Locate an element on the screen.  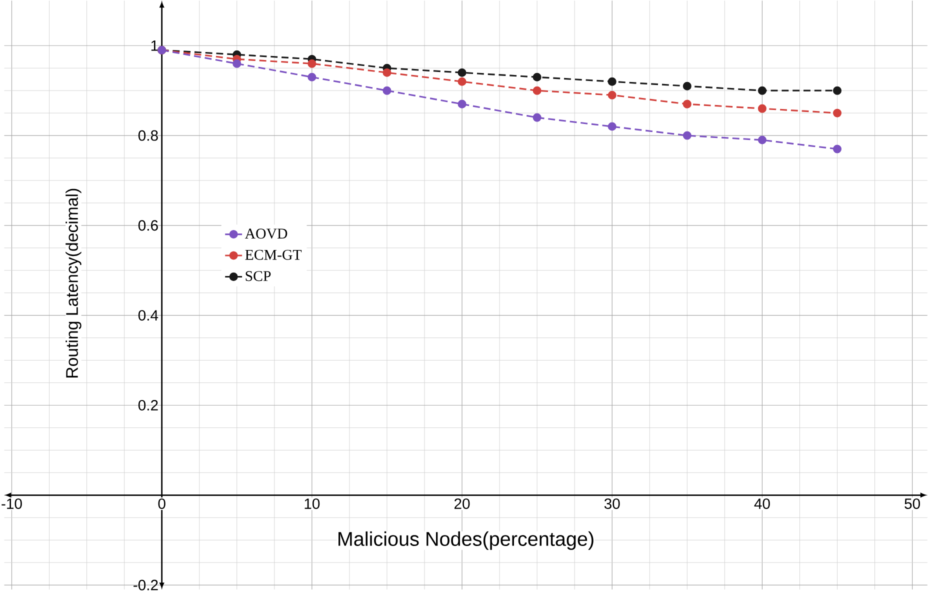
x-tick-label: 20 is located at coordinates (462, 503).